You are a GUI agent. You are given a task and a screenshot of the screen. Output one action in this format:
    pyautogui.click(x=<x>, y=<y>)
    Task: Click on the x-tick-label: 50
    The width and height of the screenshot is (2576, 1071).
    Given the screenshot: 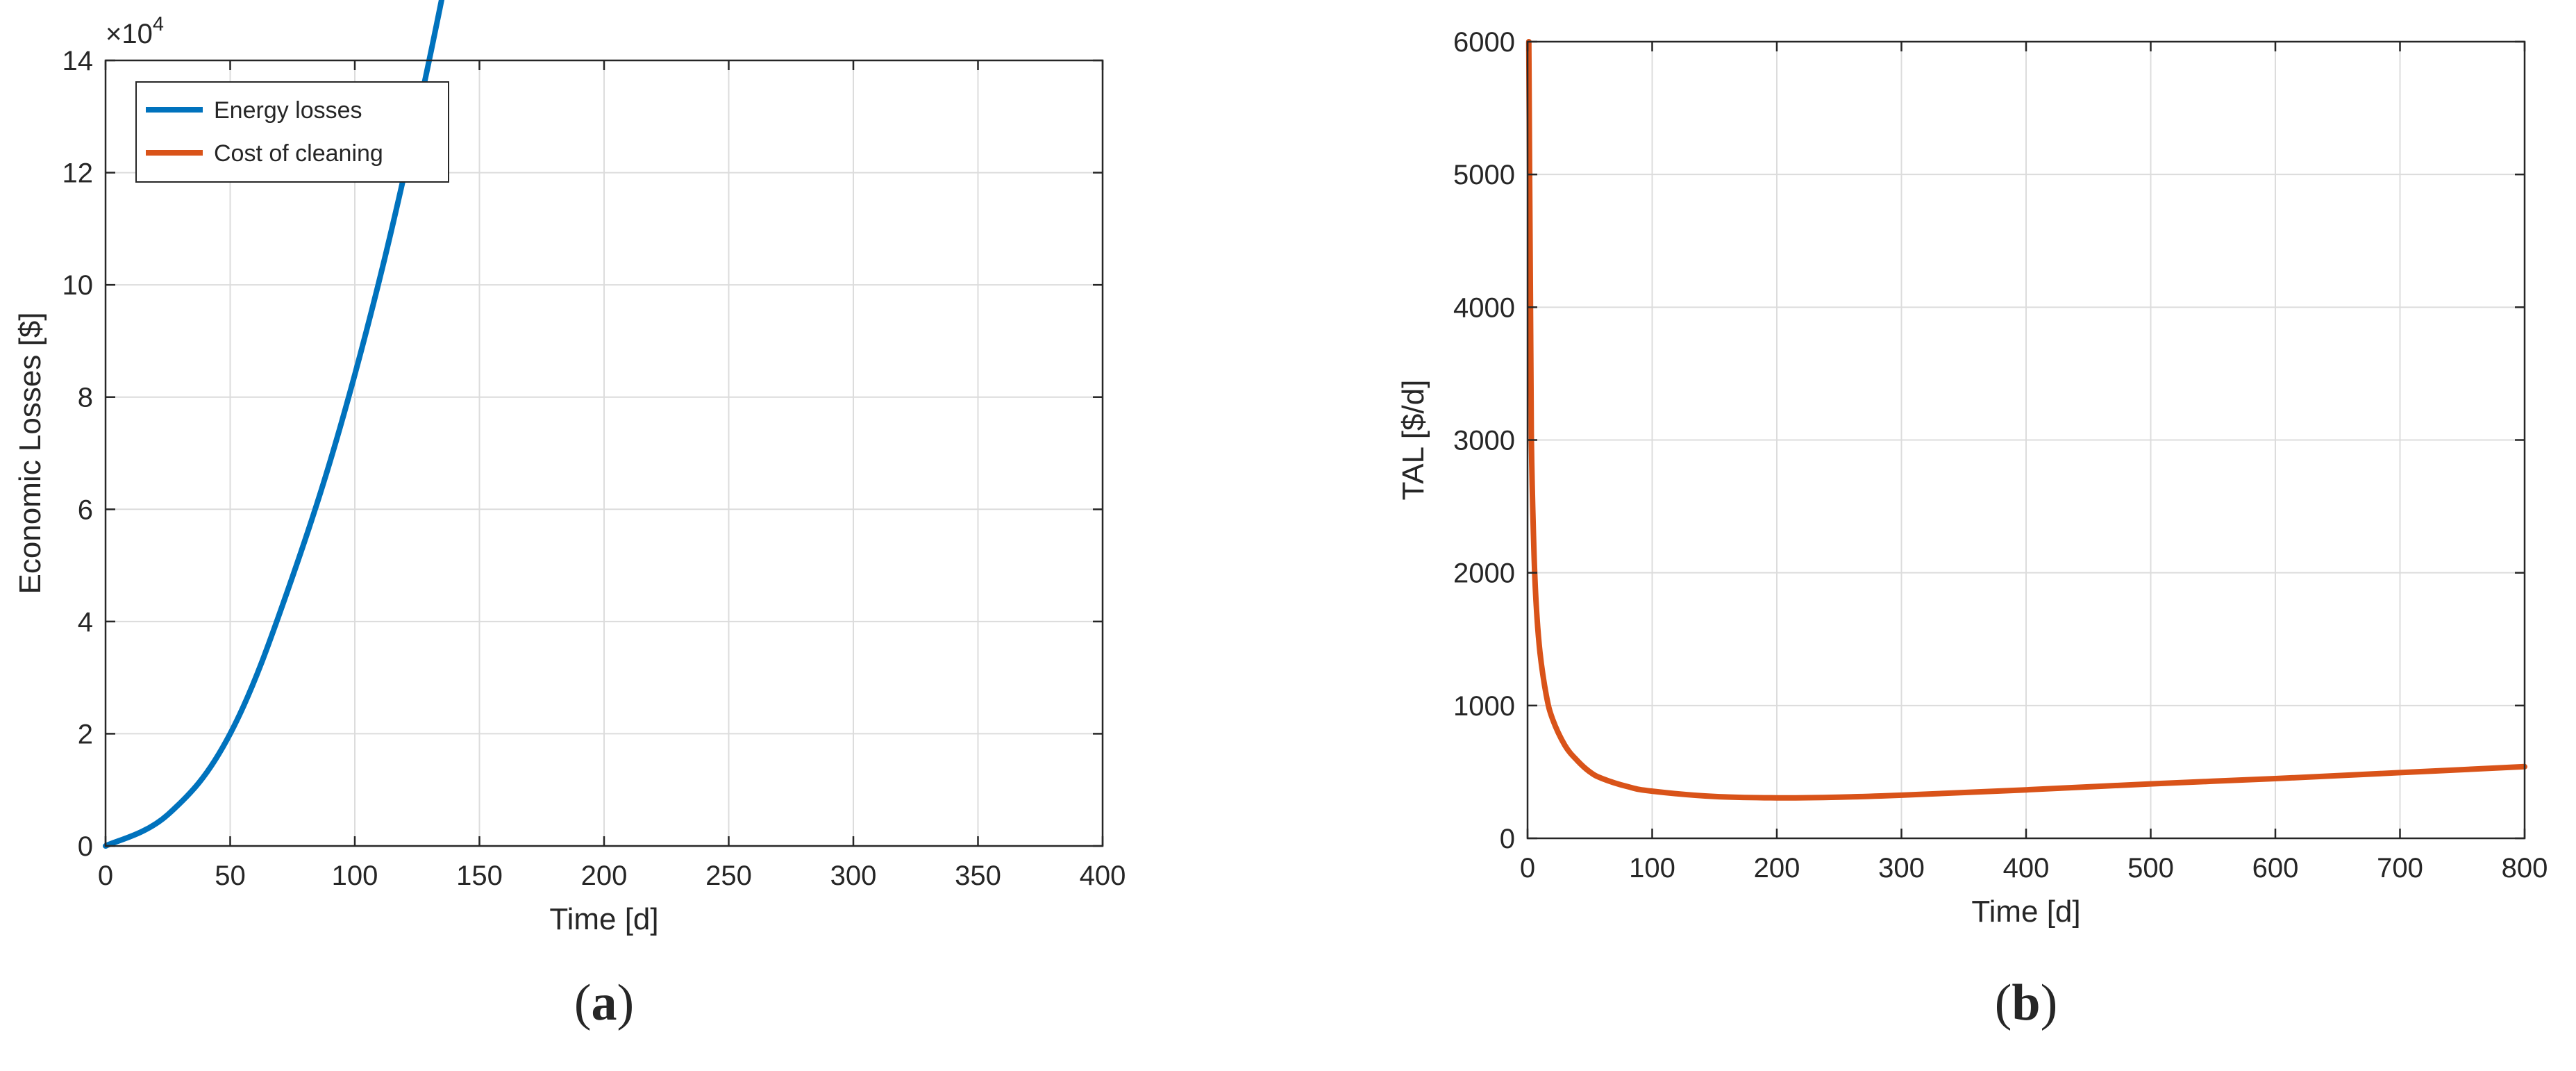 What is the action you would take?
    pyautogui.click(x=230, y=876)
    